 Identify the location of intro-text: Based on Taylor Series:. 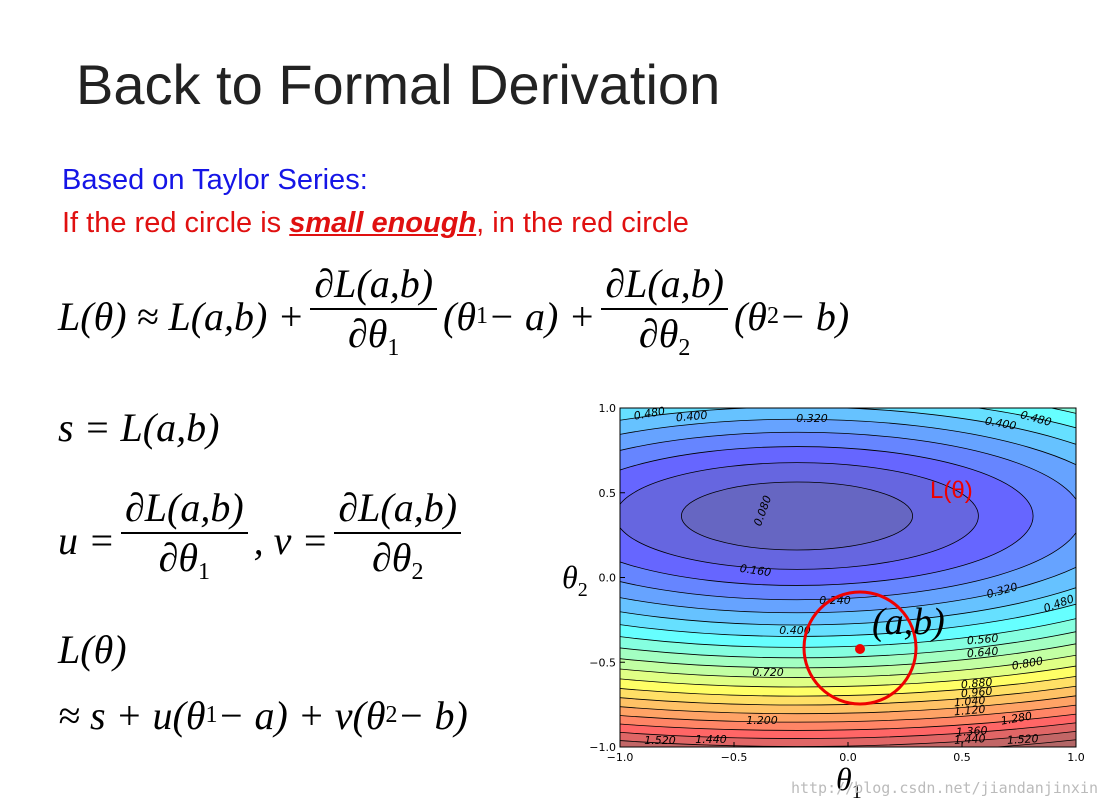
(215, 180).